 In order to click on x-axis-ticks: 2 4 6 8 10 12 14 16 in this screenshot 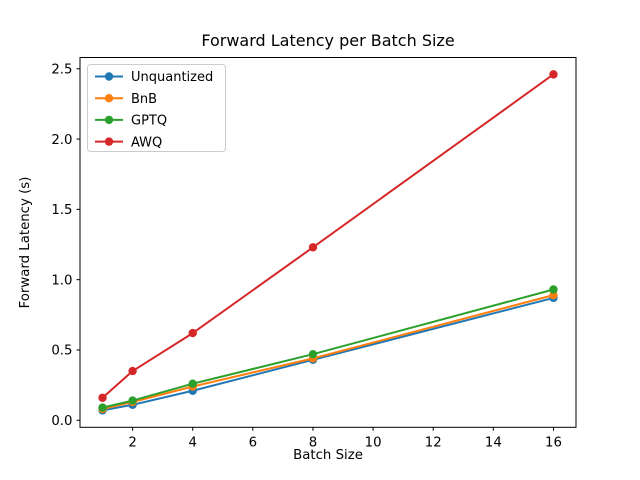, I will do `click(345, 438)`.